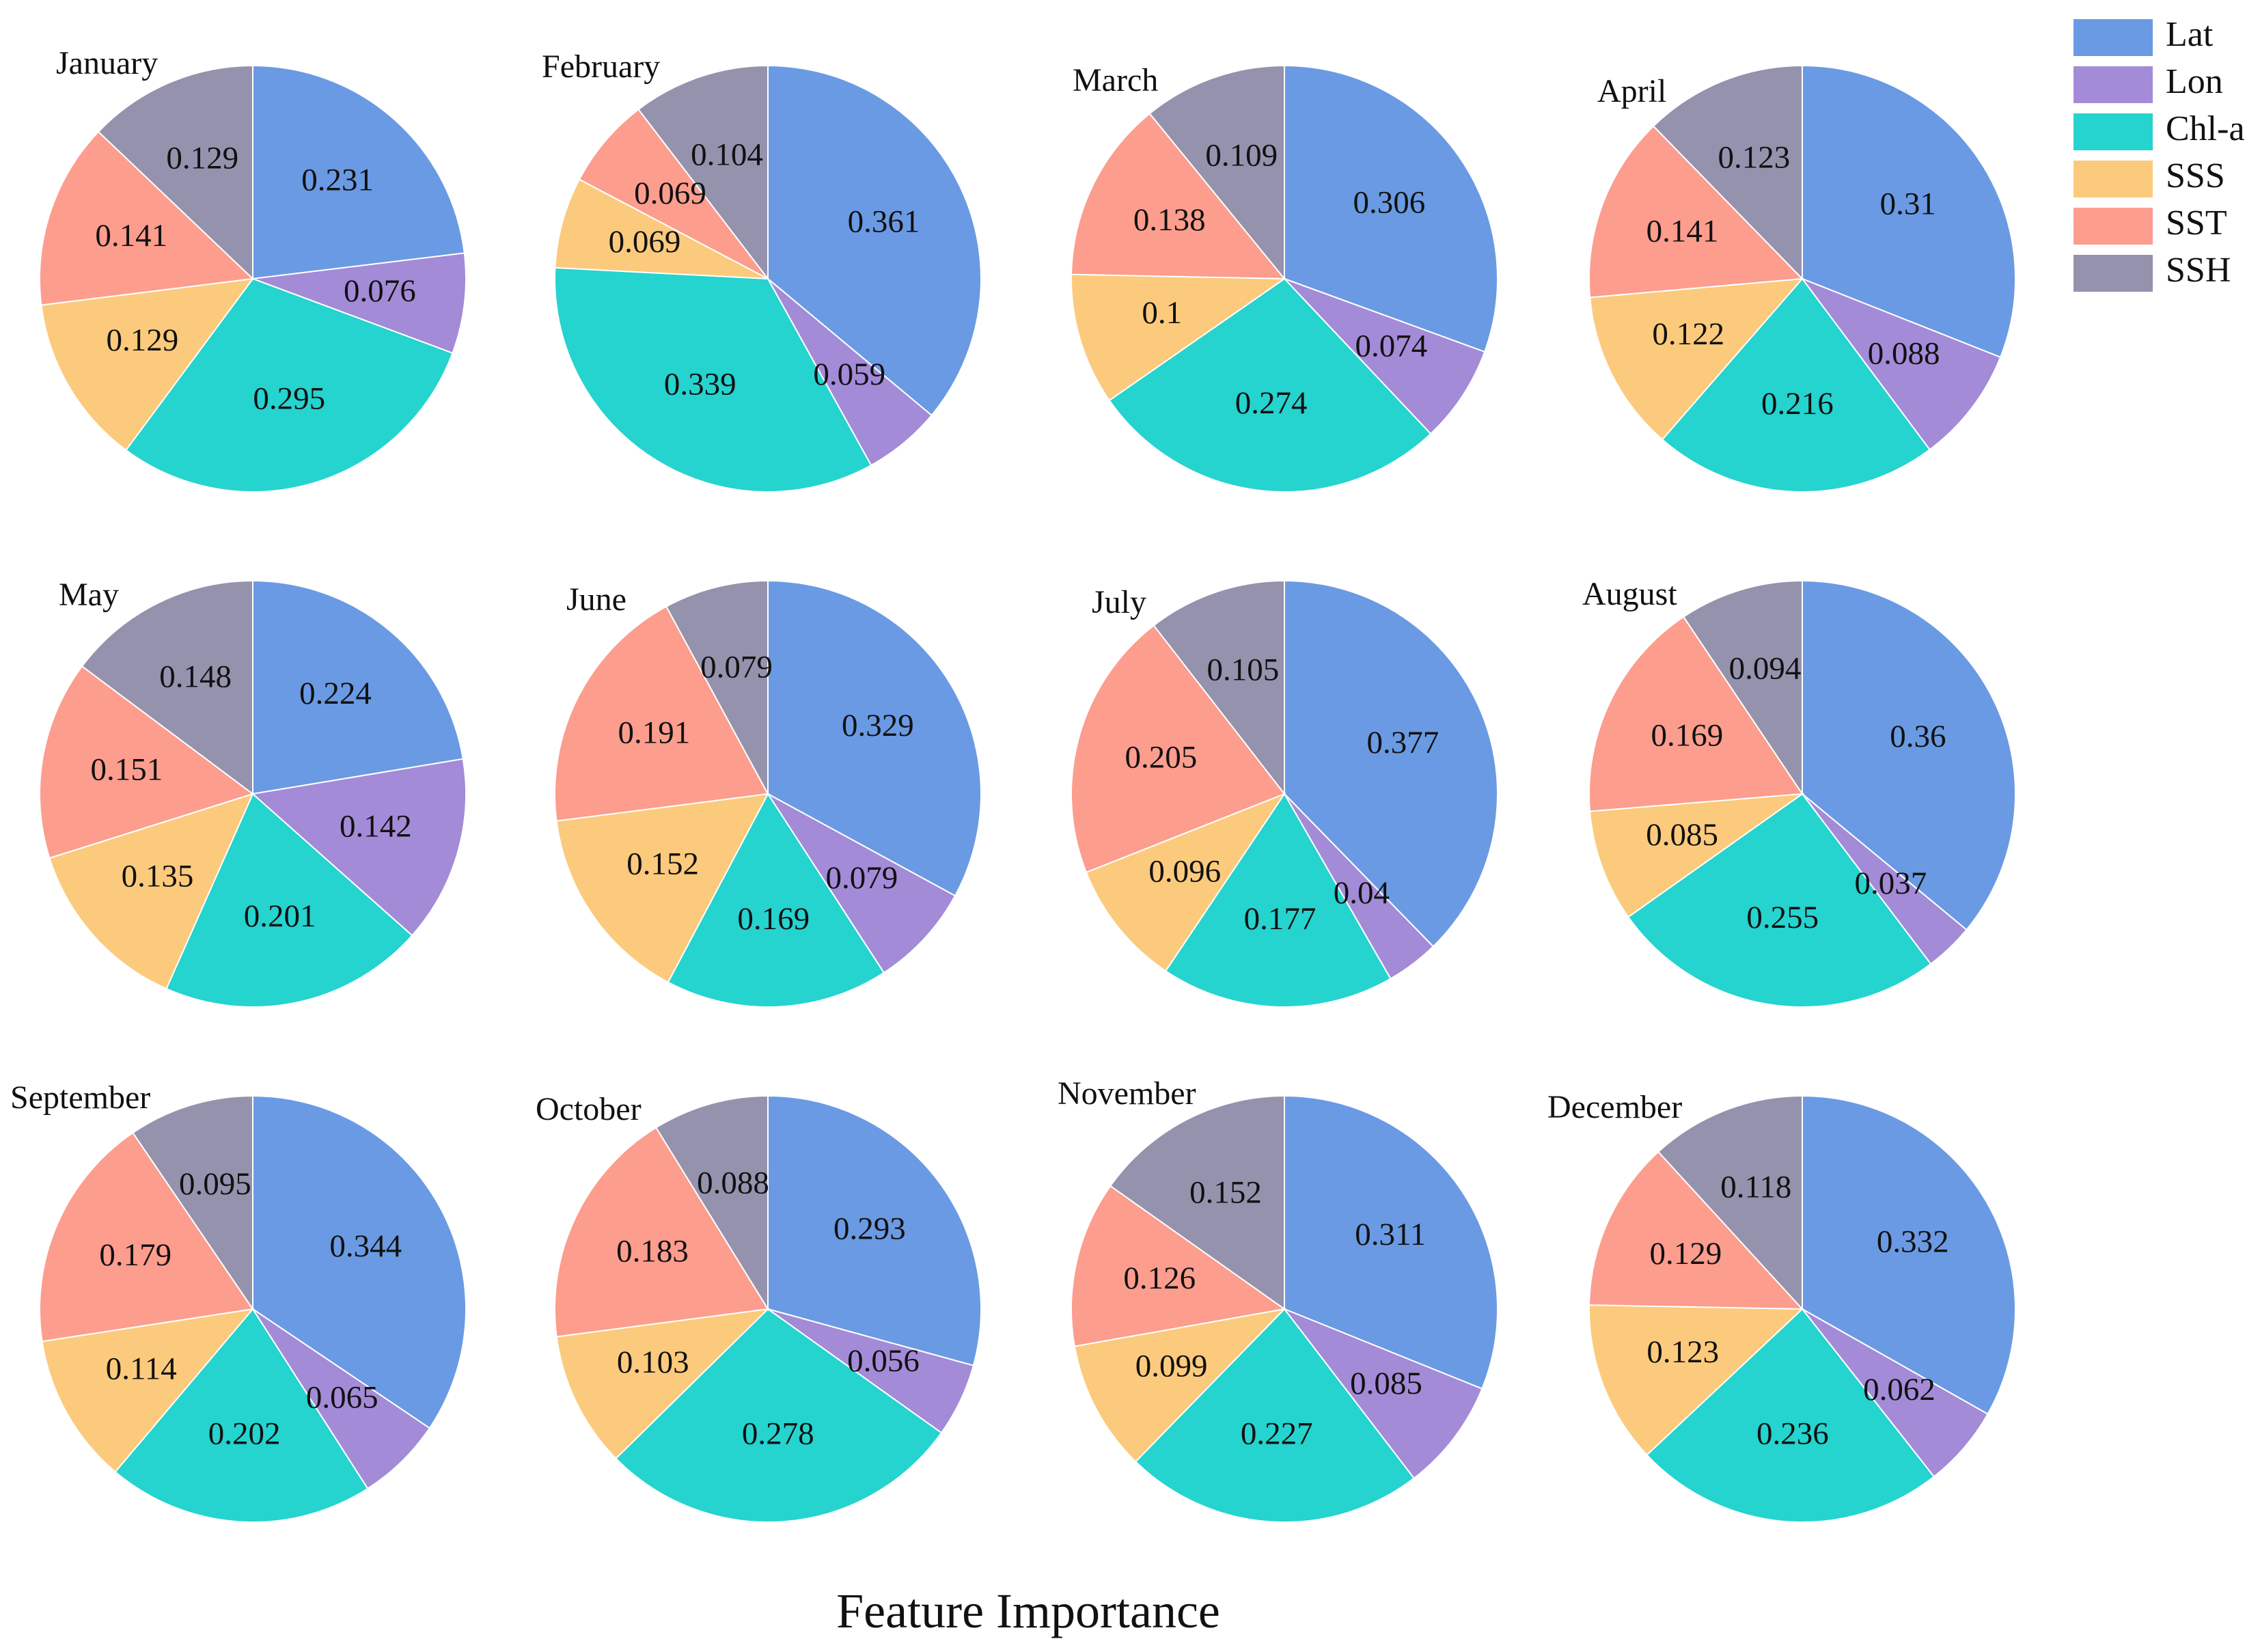  Describe the element at coordinates (107, 63) in the screenshot. I see `pie-title: January` at that location.